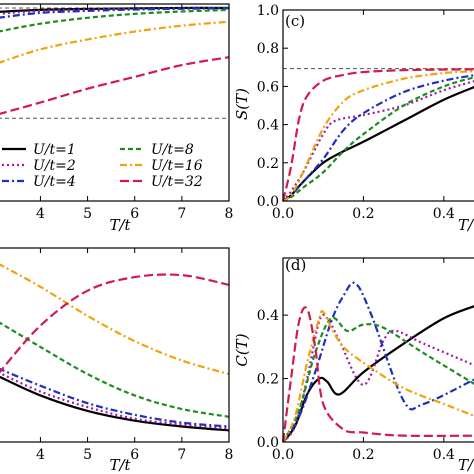 Image resolution: width=474 pixels, height=474 pixels. What do you see at coordinates (268, 87) in the screenshot?
I see `y-tick-label: 0.6` at bounding box center [268, 87].